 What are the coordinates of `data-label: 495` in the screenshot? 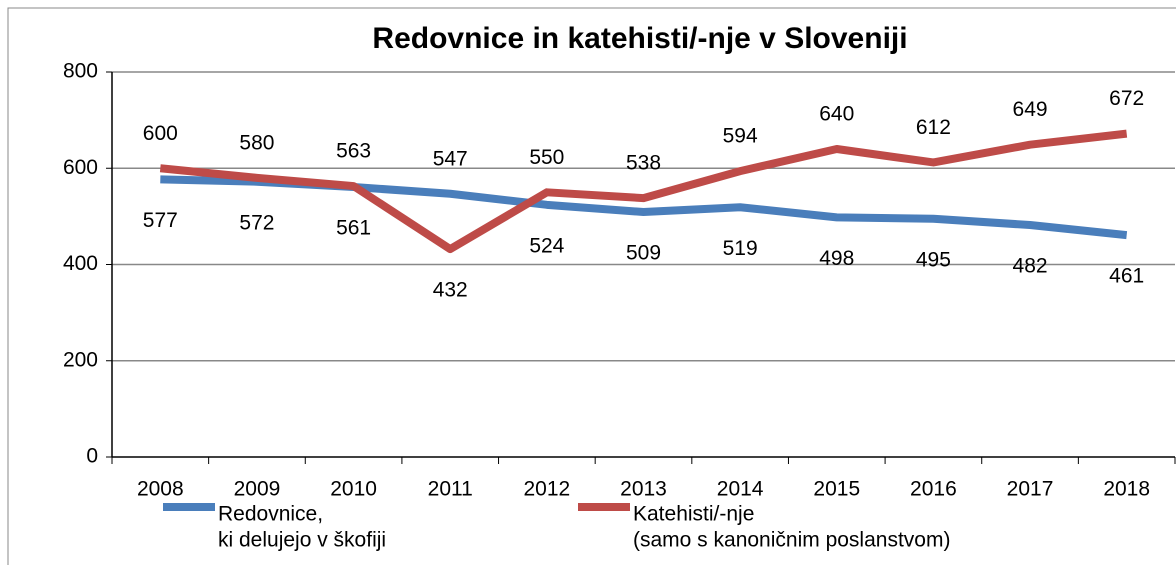 It's located at (933, 259).